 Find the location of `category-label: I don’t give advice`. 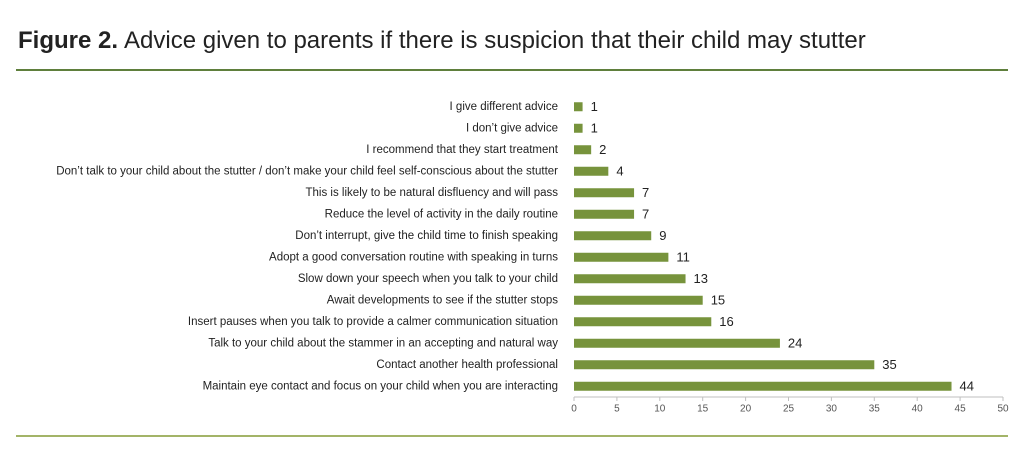

category-label: I don’t give advice is located at coordinates (512, 128).